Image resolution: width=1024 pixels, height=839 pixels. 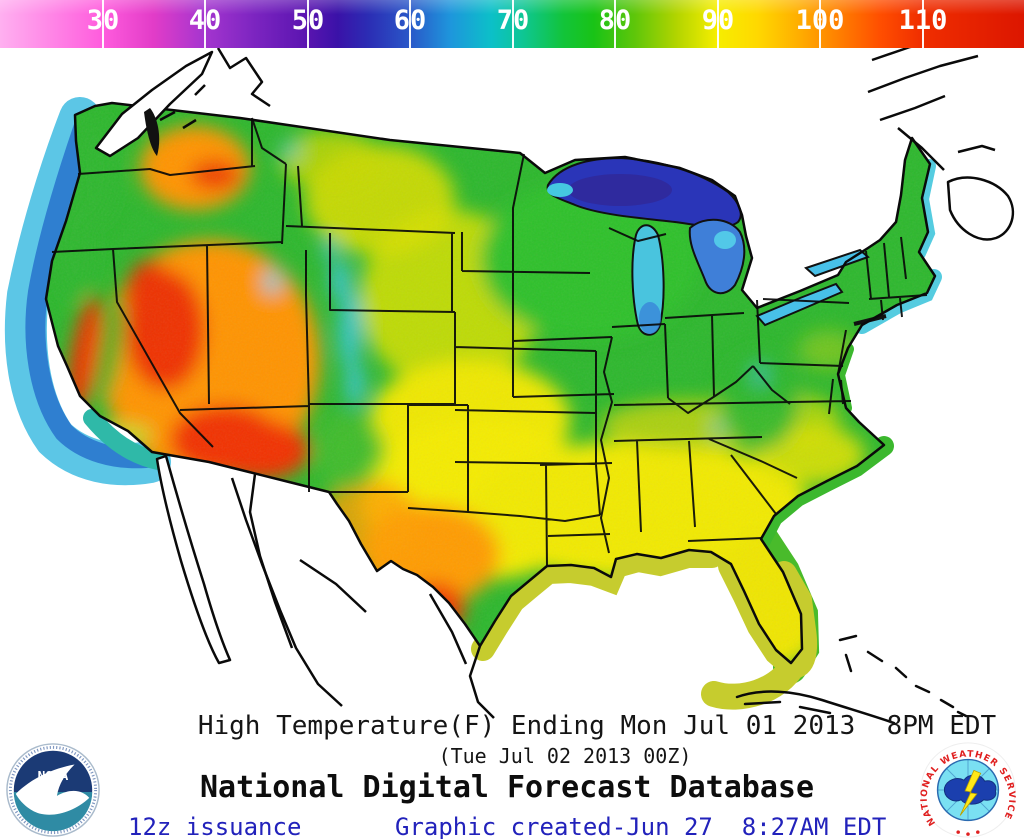 What do you see at coordinates (513, 20) in the screenshot?
I see `legend-label-70: 70` at bounding box center [513, 20].